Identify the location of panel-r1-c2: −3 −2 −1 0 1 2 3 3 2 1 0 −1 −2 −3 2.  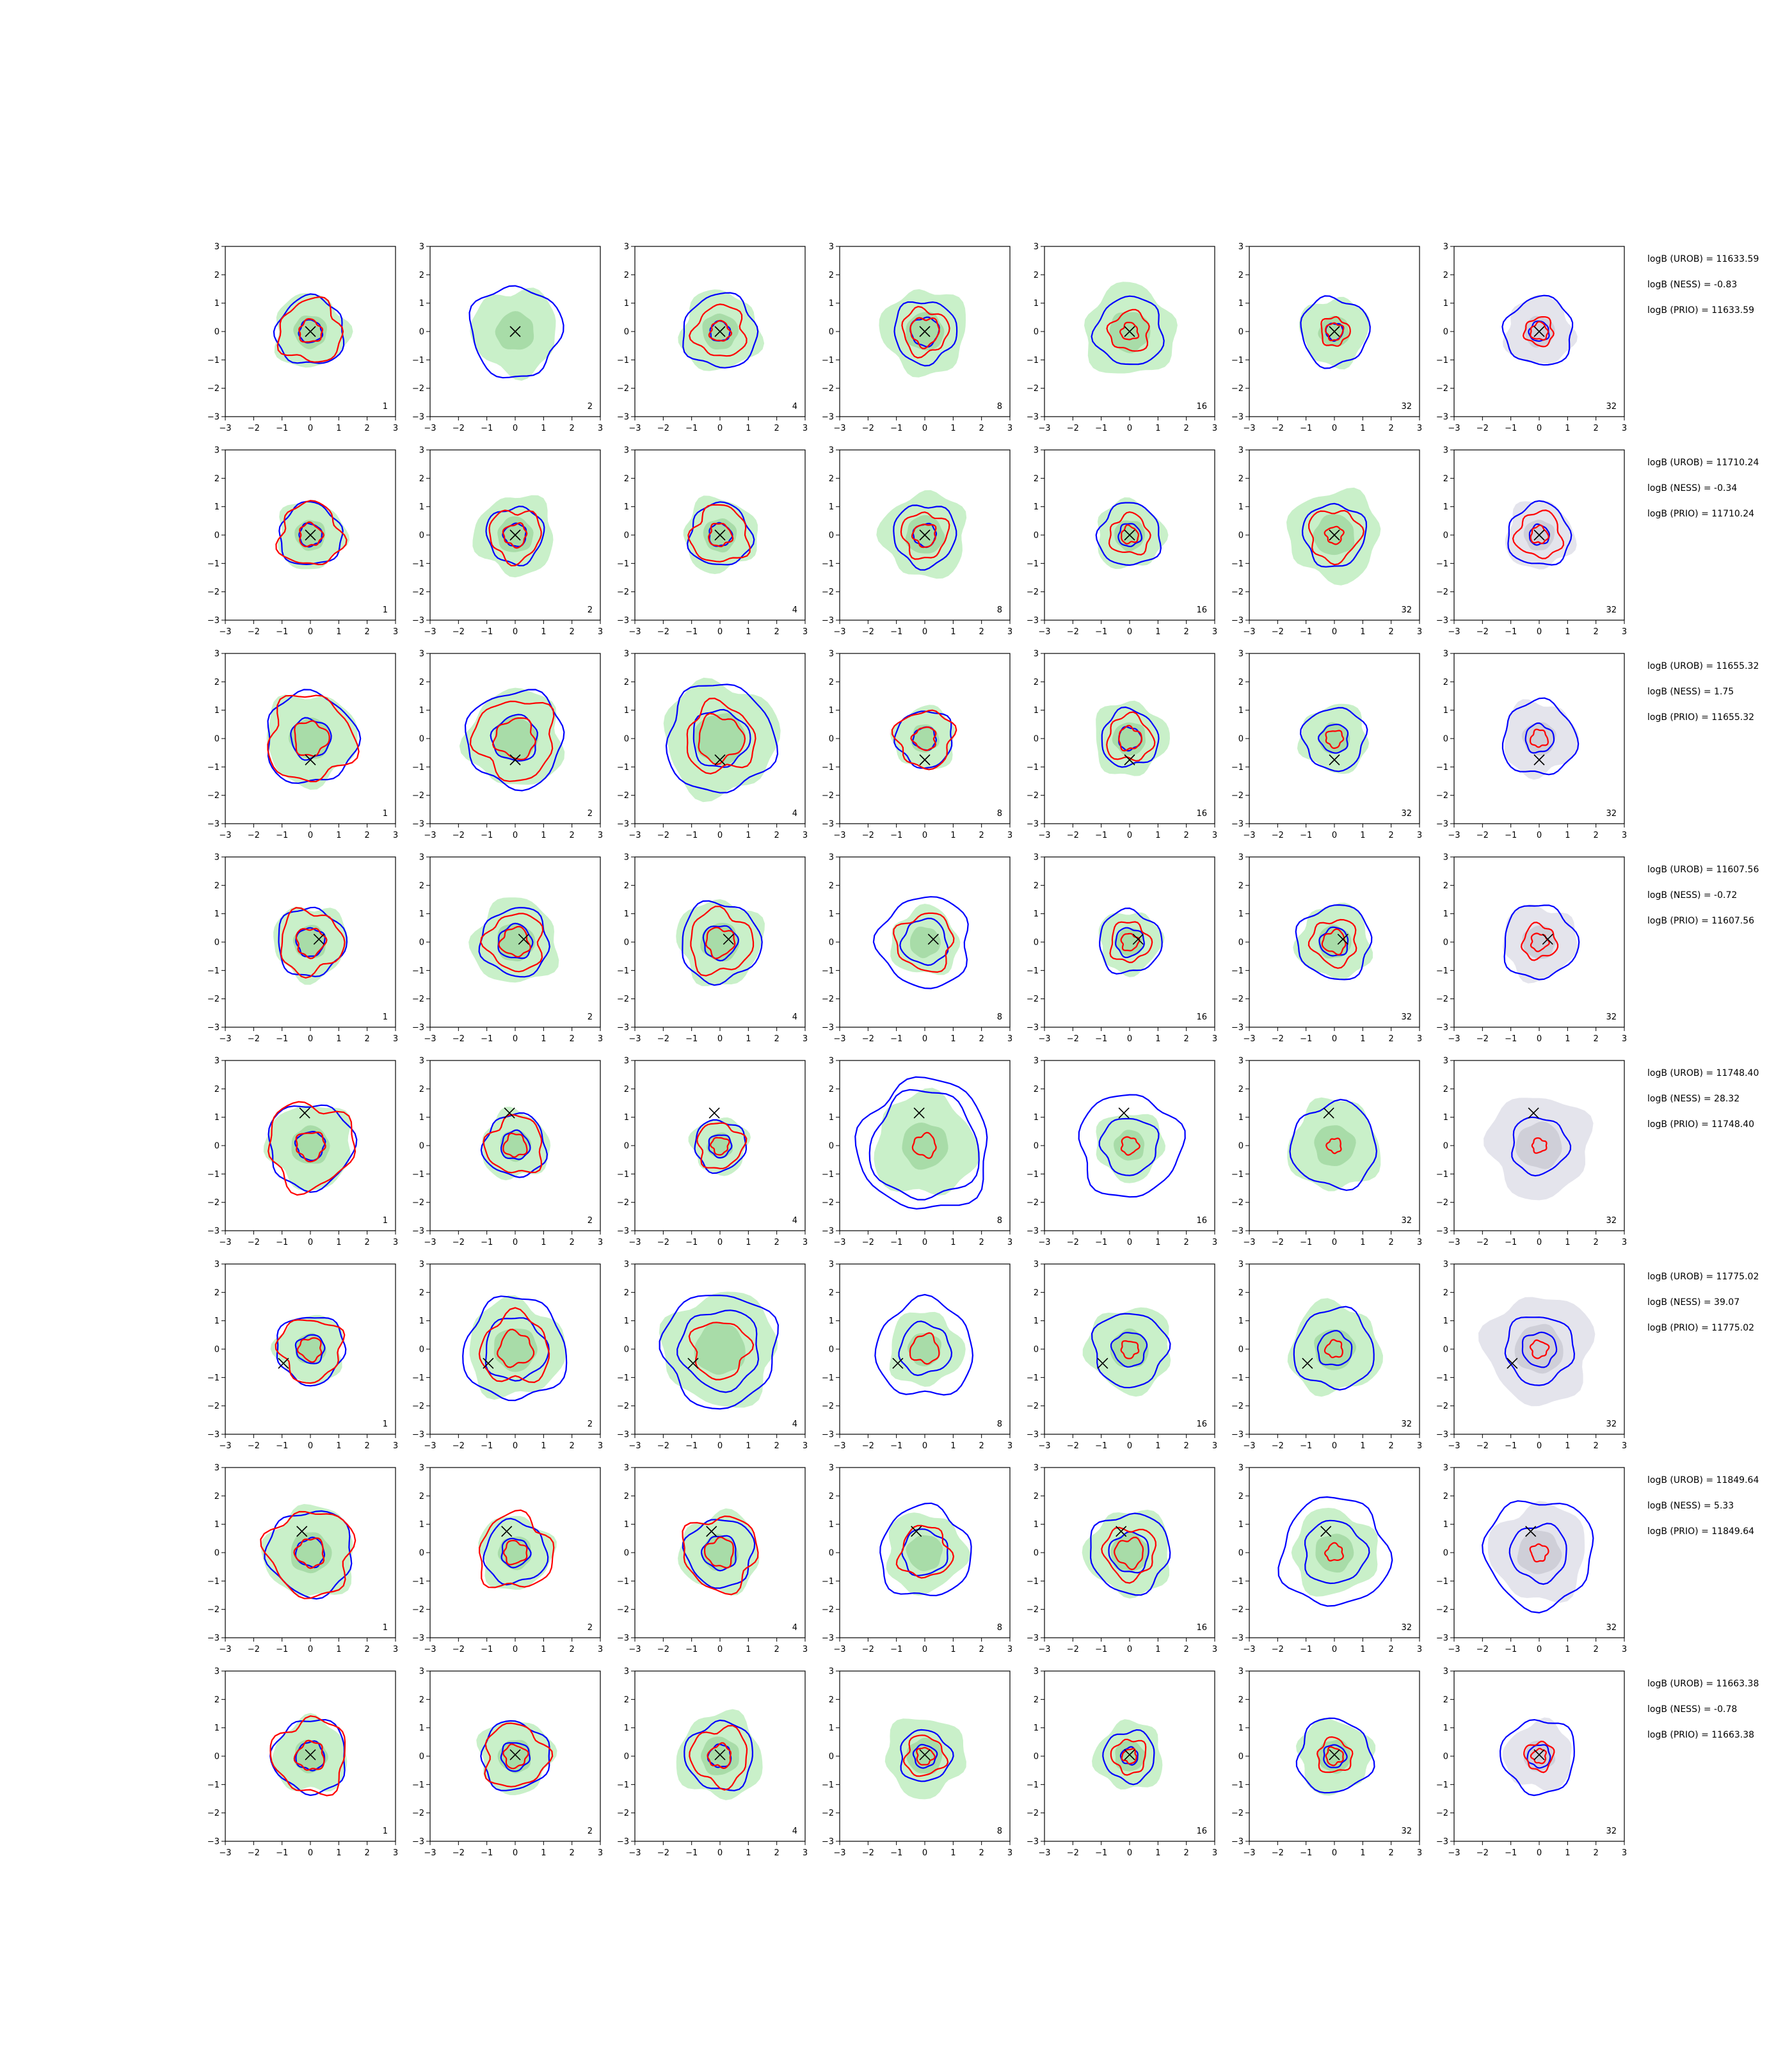
(507, 338).